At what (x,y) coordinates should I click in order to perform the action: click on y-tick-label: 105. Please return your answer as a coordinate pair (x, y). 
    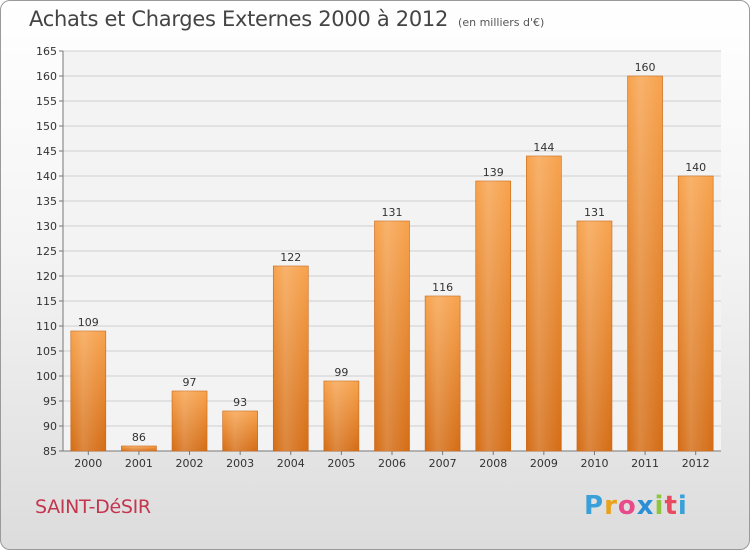
    Looking at the image, I should click on (46, 351).